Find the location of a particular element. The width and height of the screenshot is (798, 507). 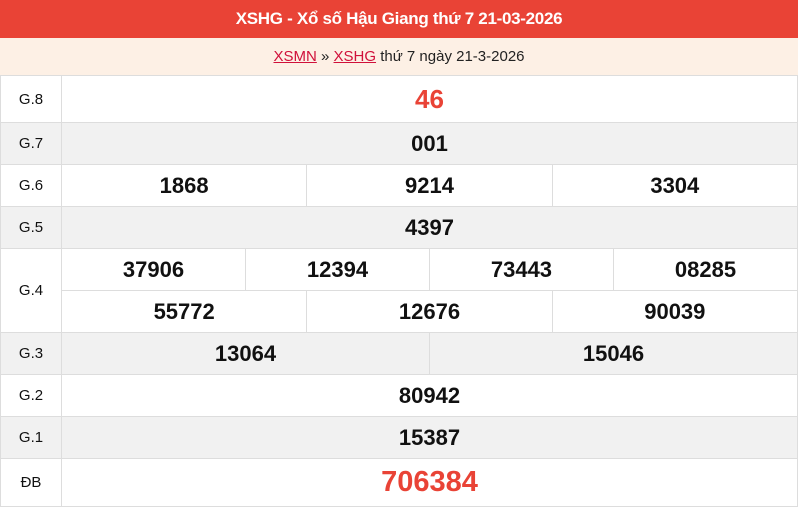

prize-value: 13064 is located at coordinates (245, 353).